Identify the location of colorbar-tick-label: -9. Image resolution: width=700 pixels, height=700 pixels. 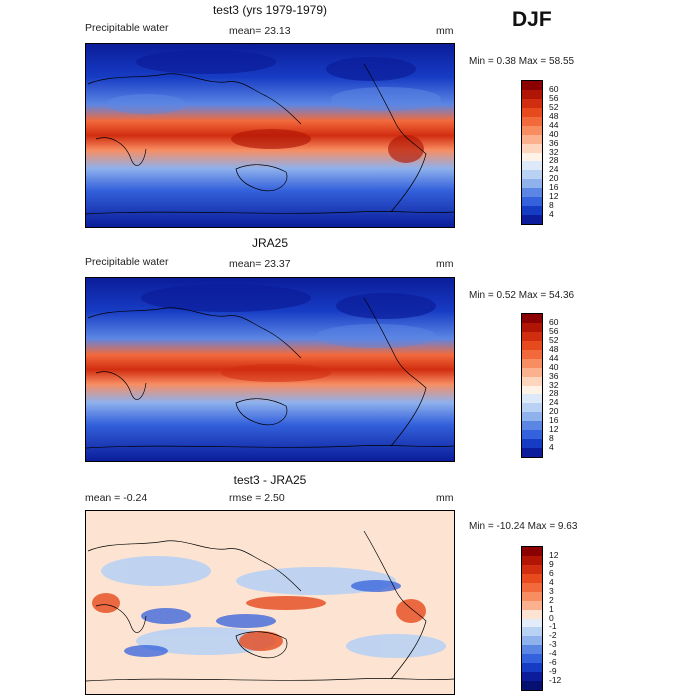
(553, 671).